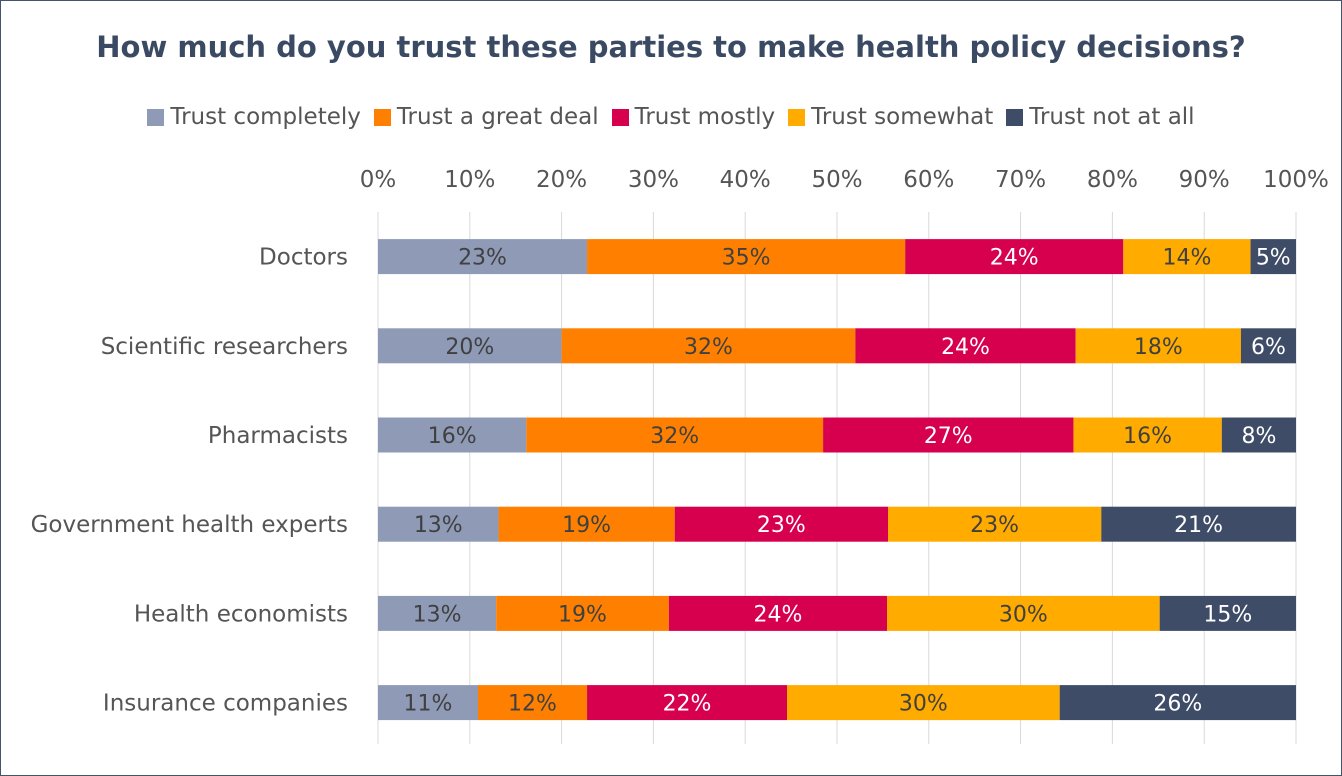 The width and height of the screenshot is (1342, 776). Describe the element at coordinates (928, 180) in the screenshot. I see `x-tick-label: 60%` at that location.